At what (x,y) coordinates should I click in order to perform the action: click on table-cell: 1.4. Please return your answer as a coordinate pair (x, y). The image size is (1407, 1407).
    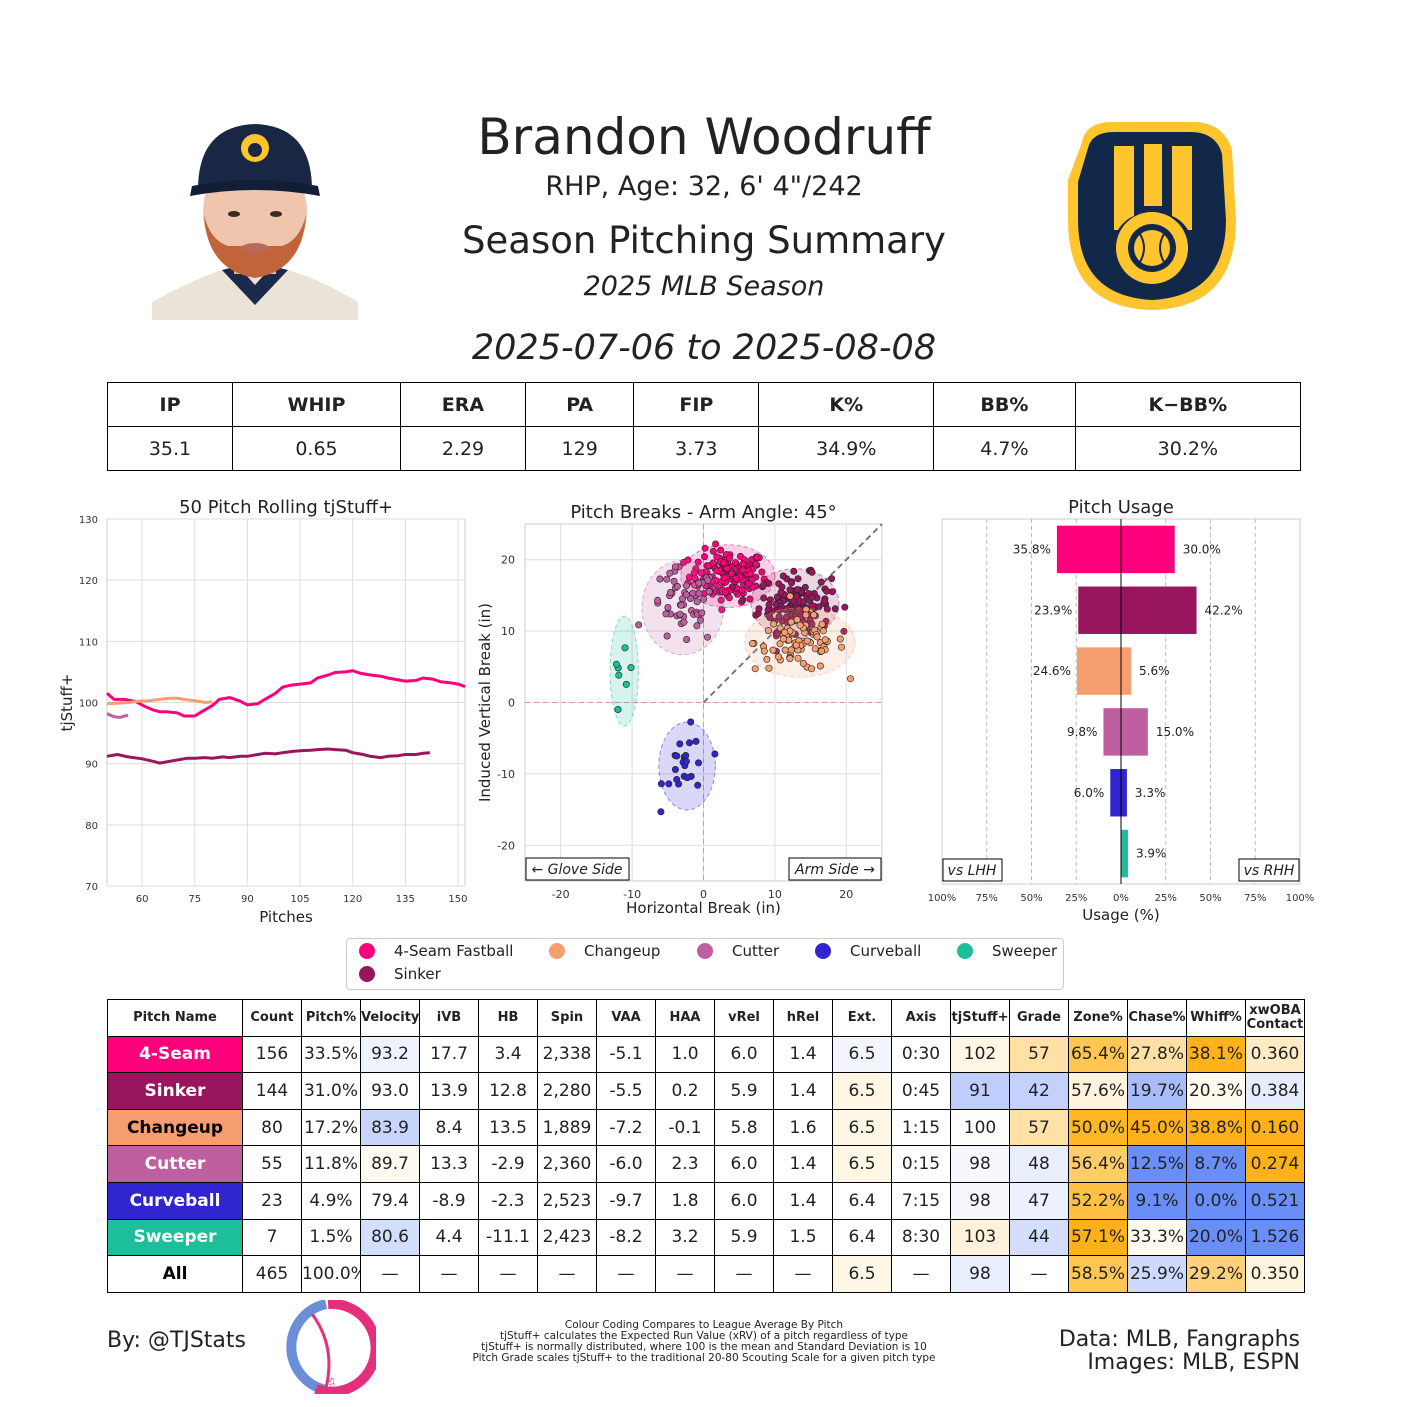
    Looking at the image, I should click on (803, 1200).